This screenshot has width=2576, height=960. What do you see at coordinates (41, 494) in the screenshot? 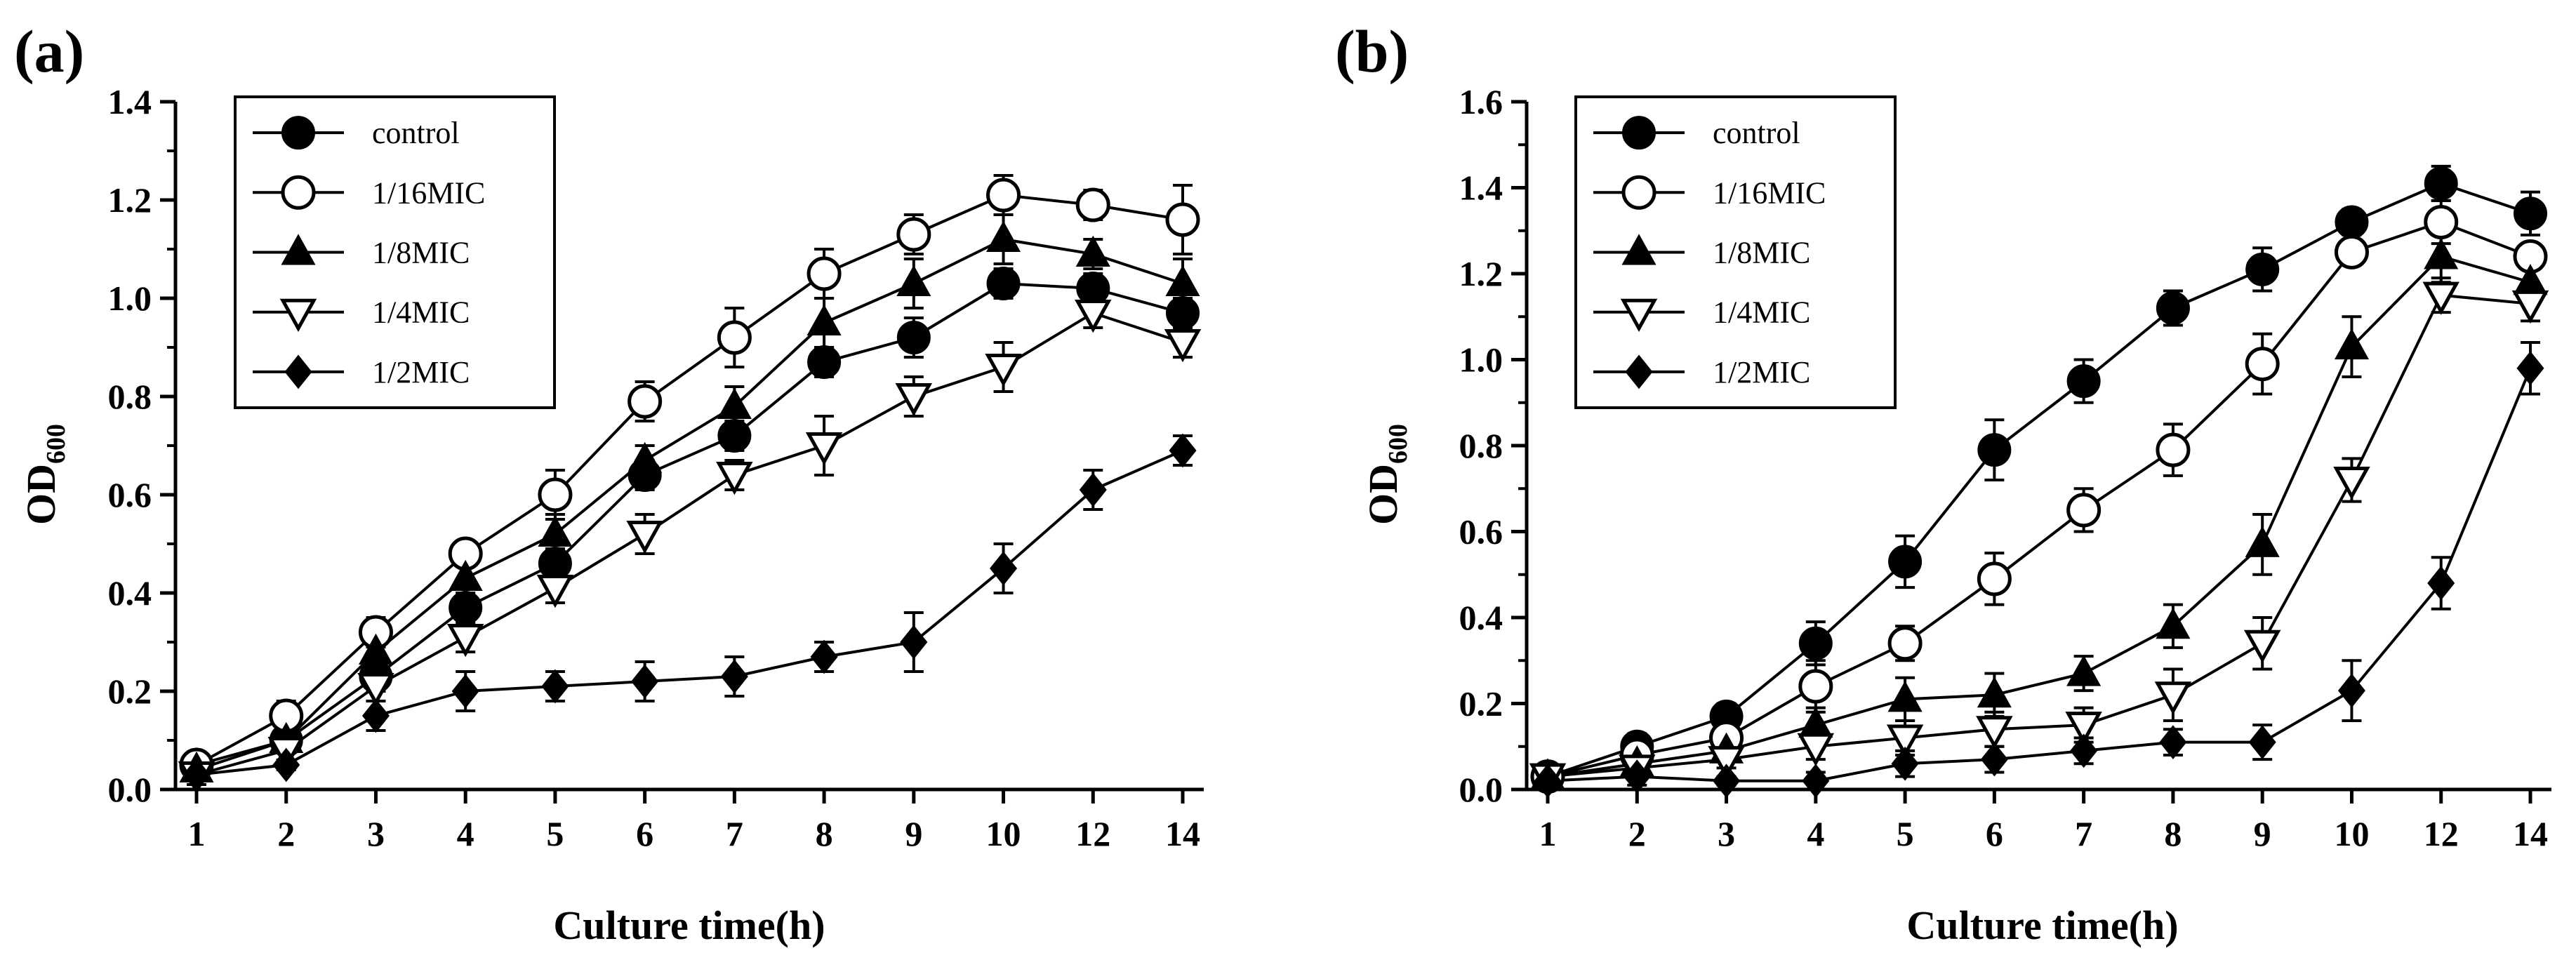
I see `panel-a-y-axis-title-main: OD` at bounding box center [41, 494].